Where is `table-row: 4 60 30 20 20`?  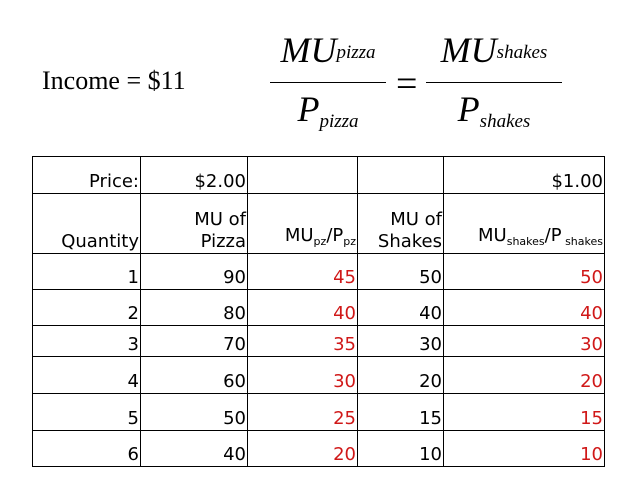
table-row: 4 60 30 20 20 is located at coordinates (318, 375).